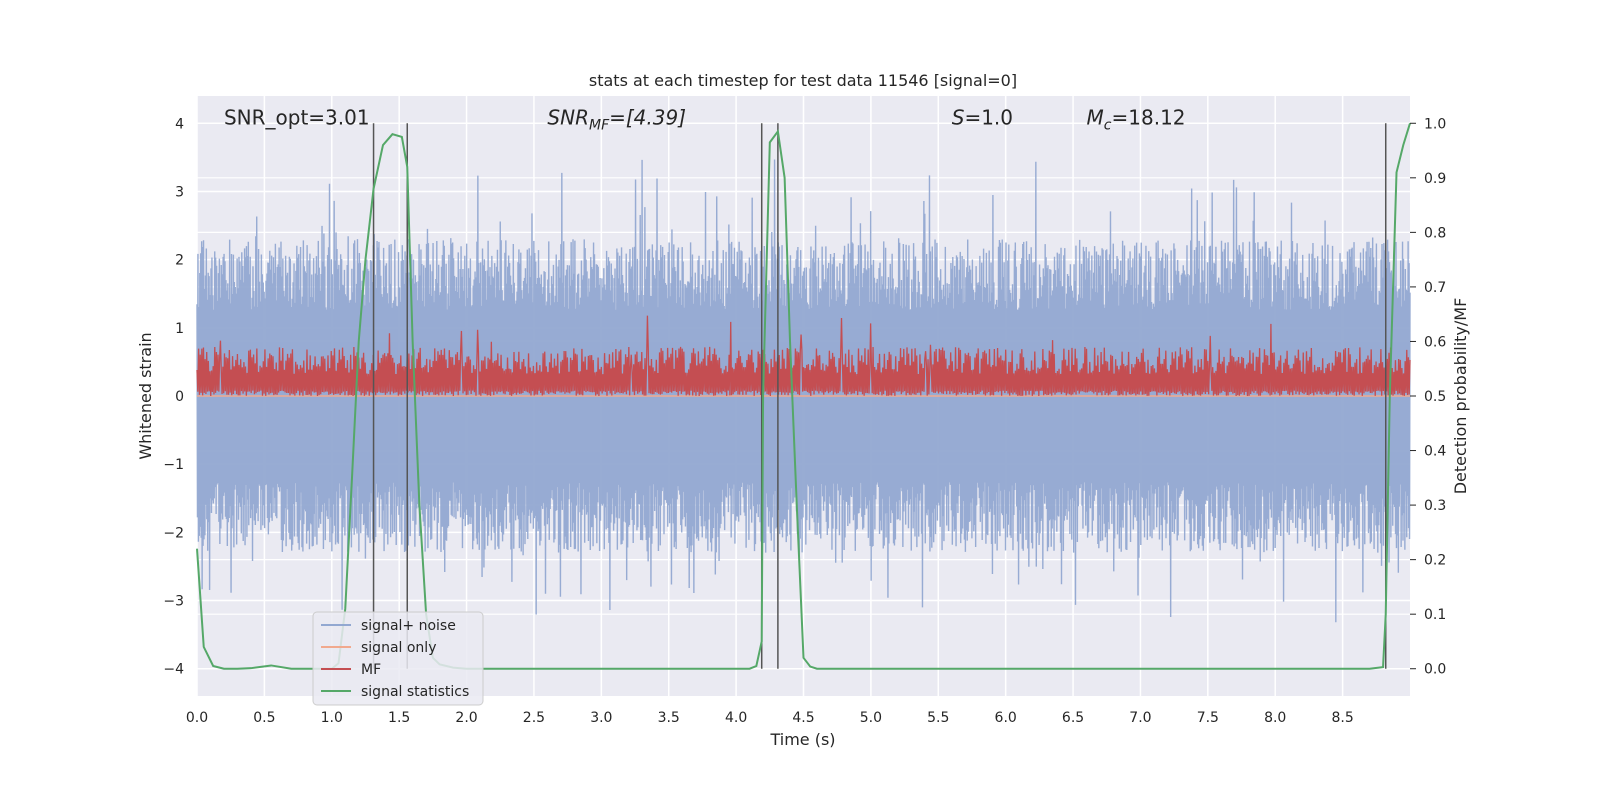 Image resolution: width=1600 pixels, height=800 pixels. Describe the element at coordinates (408, 626) in the screenshot. I see `legend-label-signal-noise: signal+ noise` at that location.